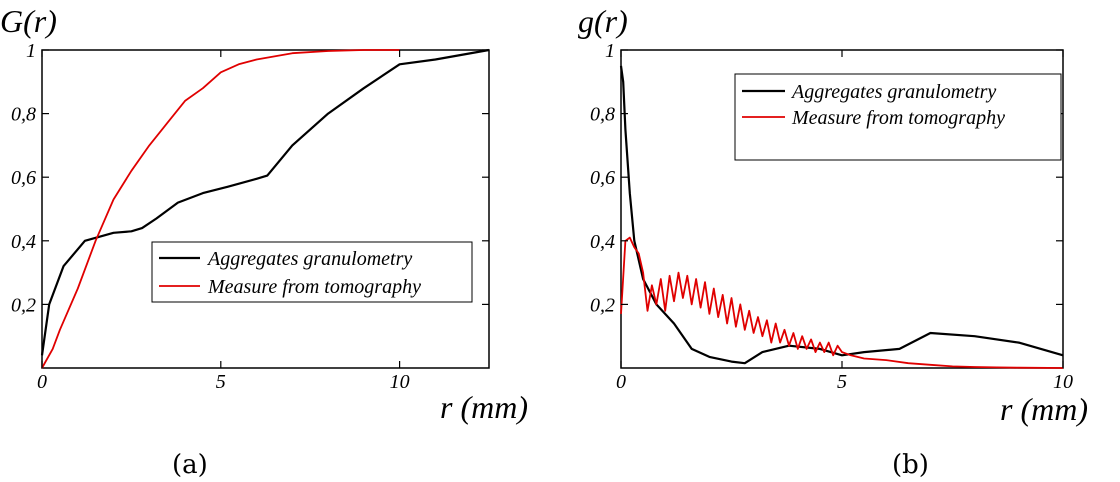 The width and height of the screenshot is (1120, 482). I want to click on panel-a-x-tick-label: 10, so click(400, 382).